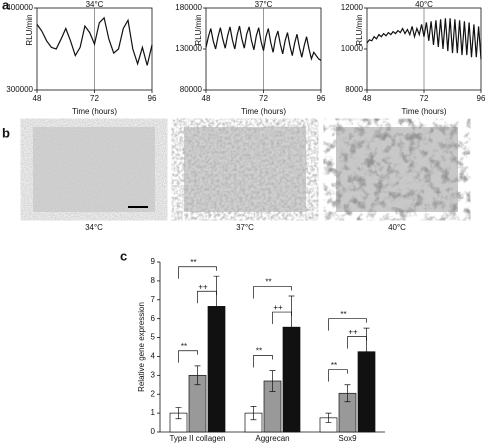 This screenshot has width=485, height=446. I want to click on y-tick-label: 2, so click(153, 393).